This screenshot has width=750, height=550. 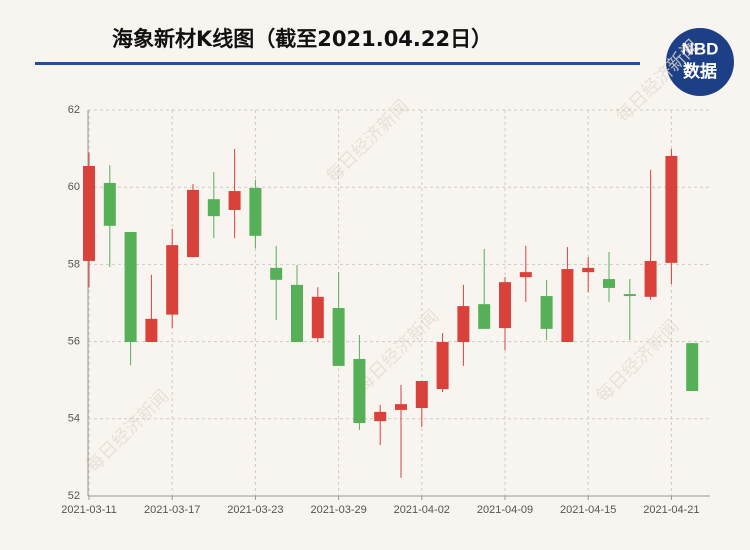 I want to click on x-tick-label: 2021-03-23, so click(x=255, y=510).